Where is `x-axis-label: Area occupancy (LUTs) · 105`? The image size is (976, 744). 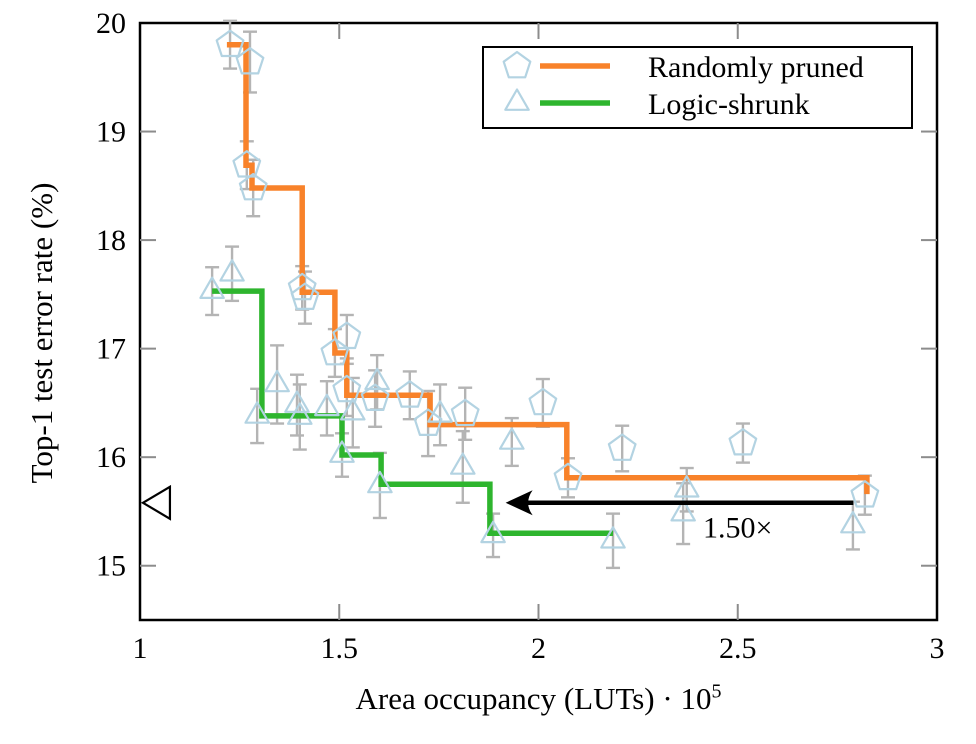
x-axis-label: Area occupancy (LUTs) · 105 is located at coordinates (538, 699).